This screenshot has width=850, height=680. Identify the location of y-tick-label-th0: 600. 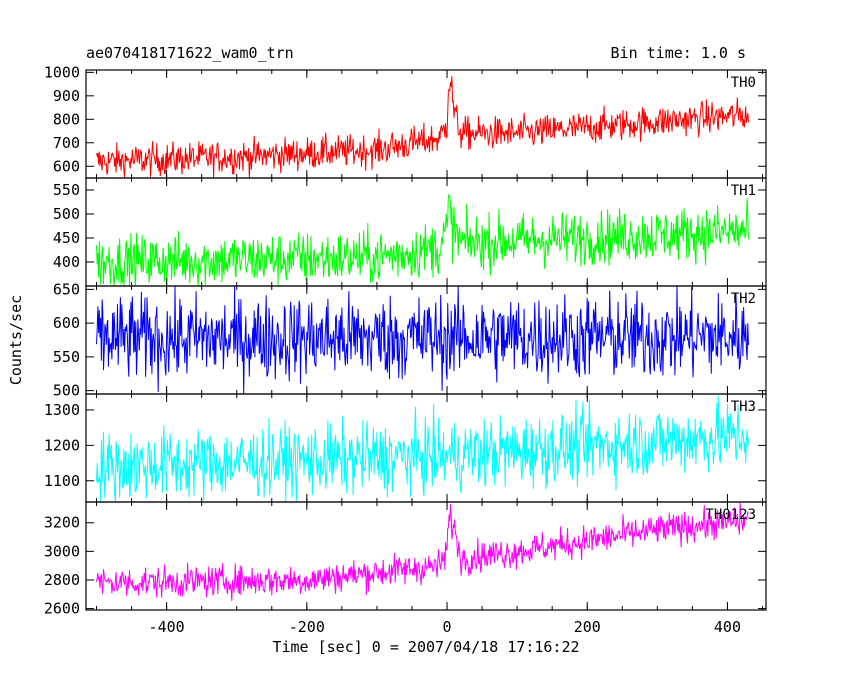
(66, 166).